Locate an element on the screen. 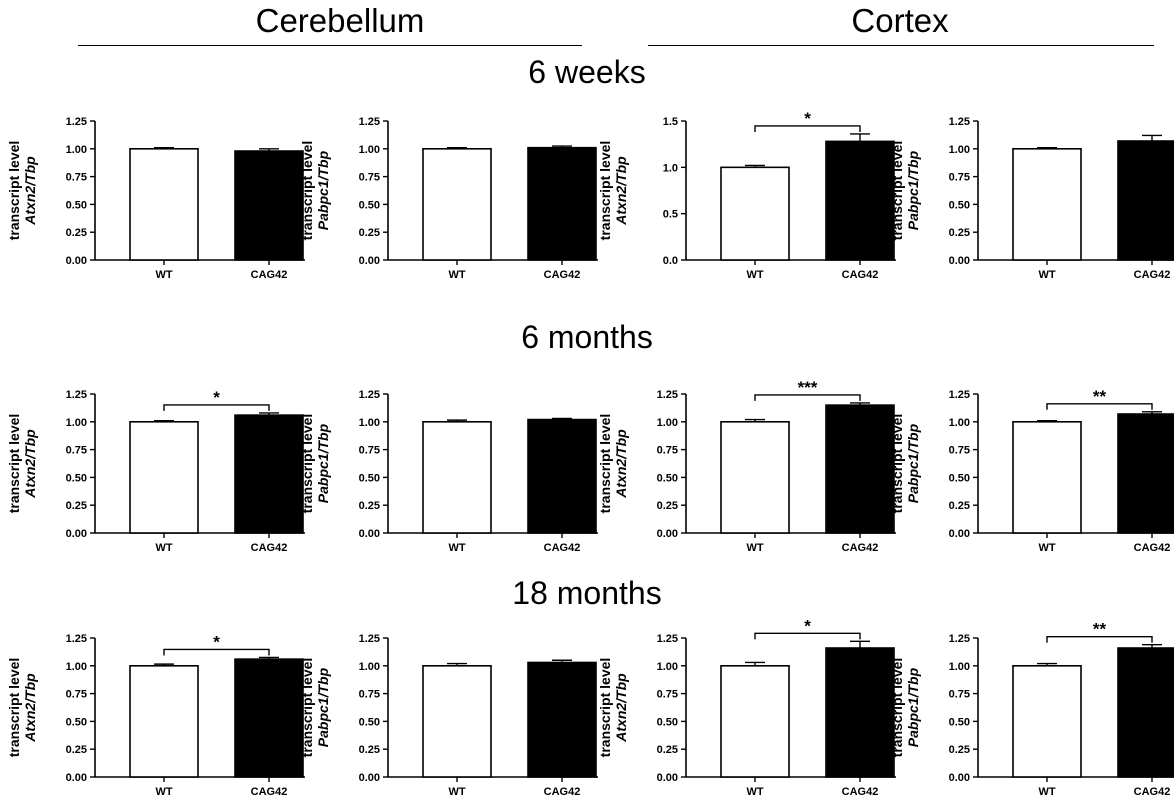 Image resolution: width=1174 pixels, height=800 pixels. region-rule-cortex is located at coordinates (901, 45).